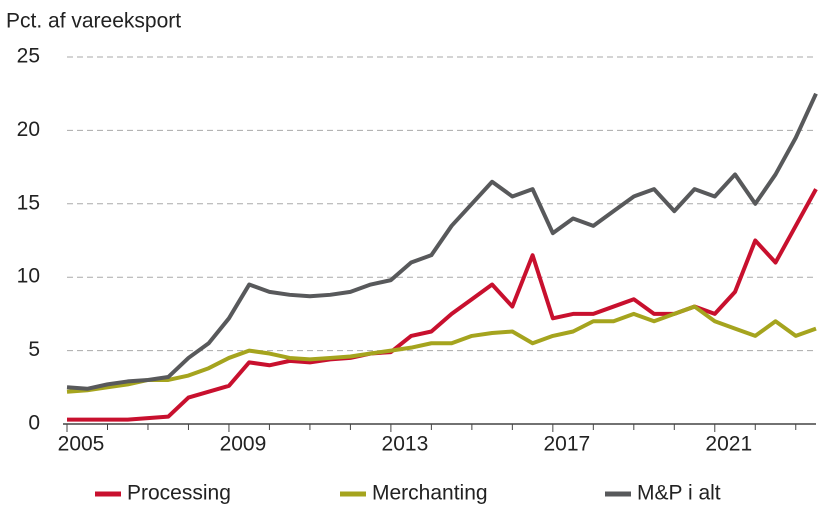 The image size is (818, 513). I want to click on x-tick-label: 2005, so click(81, 444).